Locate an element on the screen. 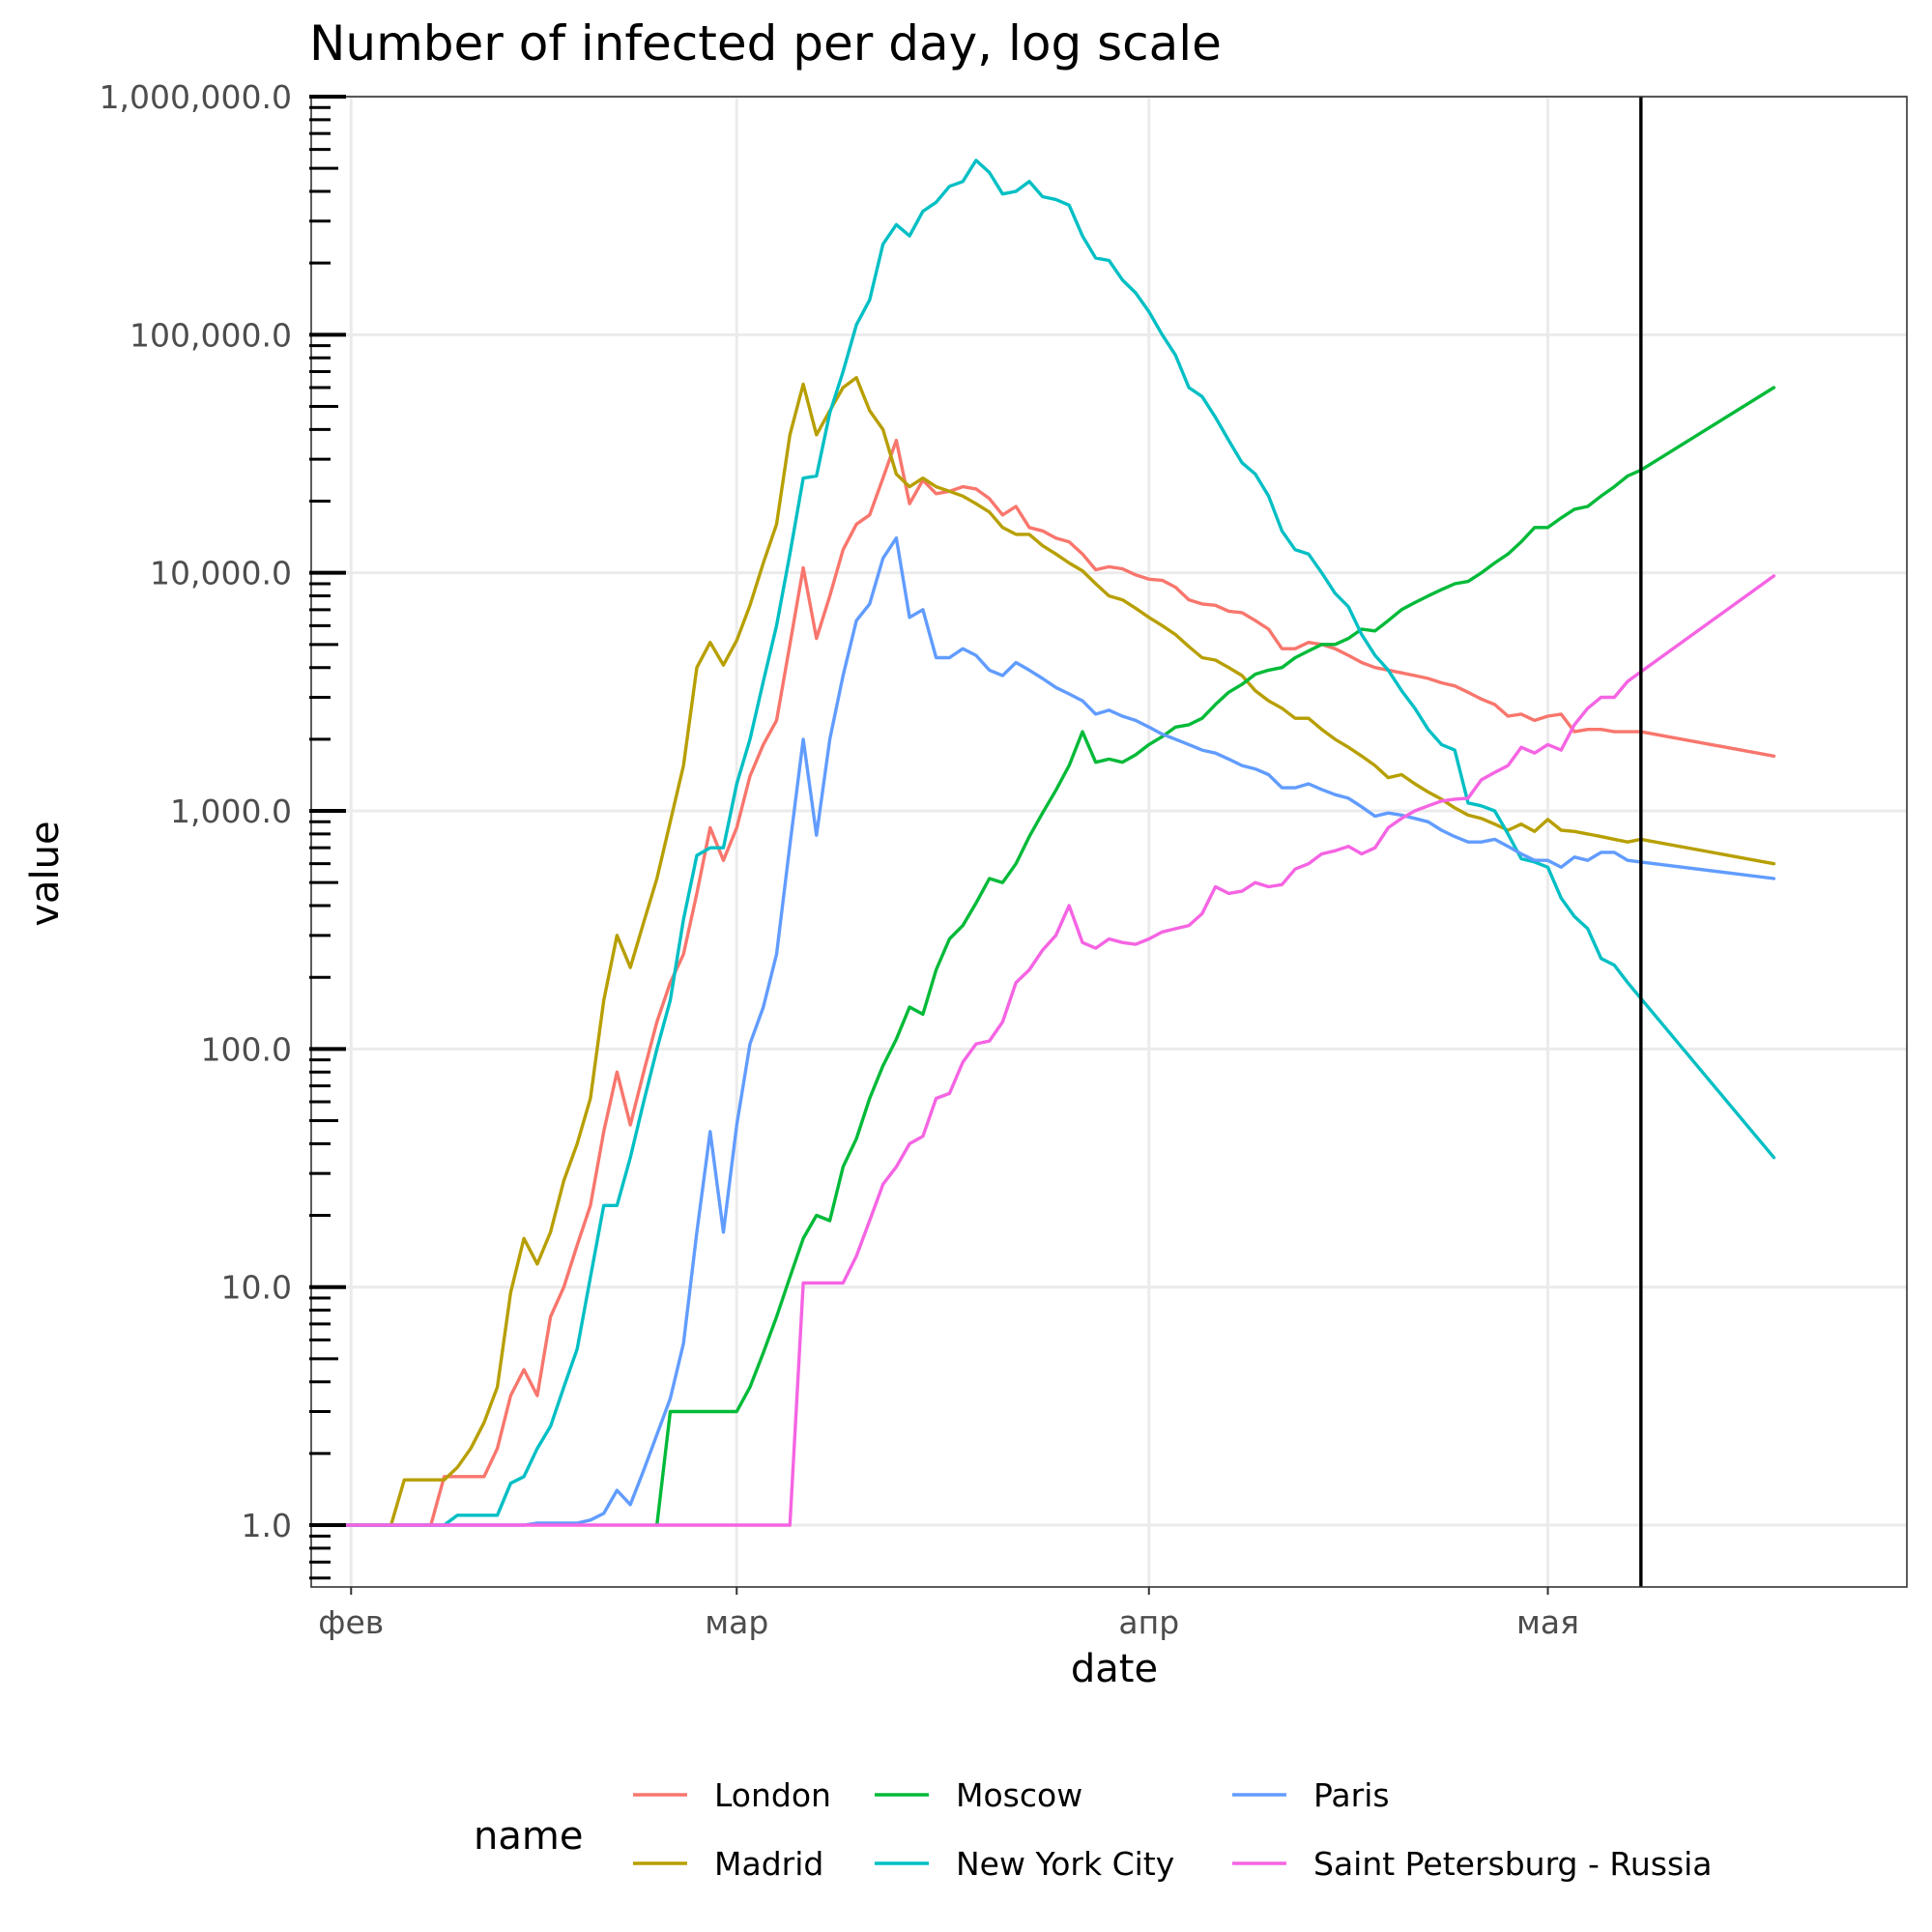 This screenshot has width=1932, height=1932. legend-title: name is located at coordinates (528, 1836).